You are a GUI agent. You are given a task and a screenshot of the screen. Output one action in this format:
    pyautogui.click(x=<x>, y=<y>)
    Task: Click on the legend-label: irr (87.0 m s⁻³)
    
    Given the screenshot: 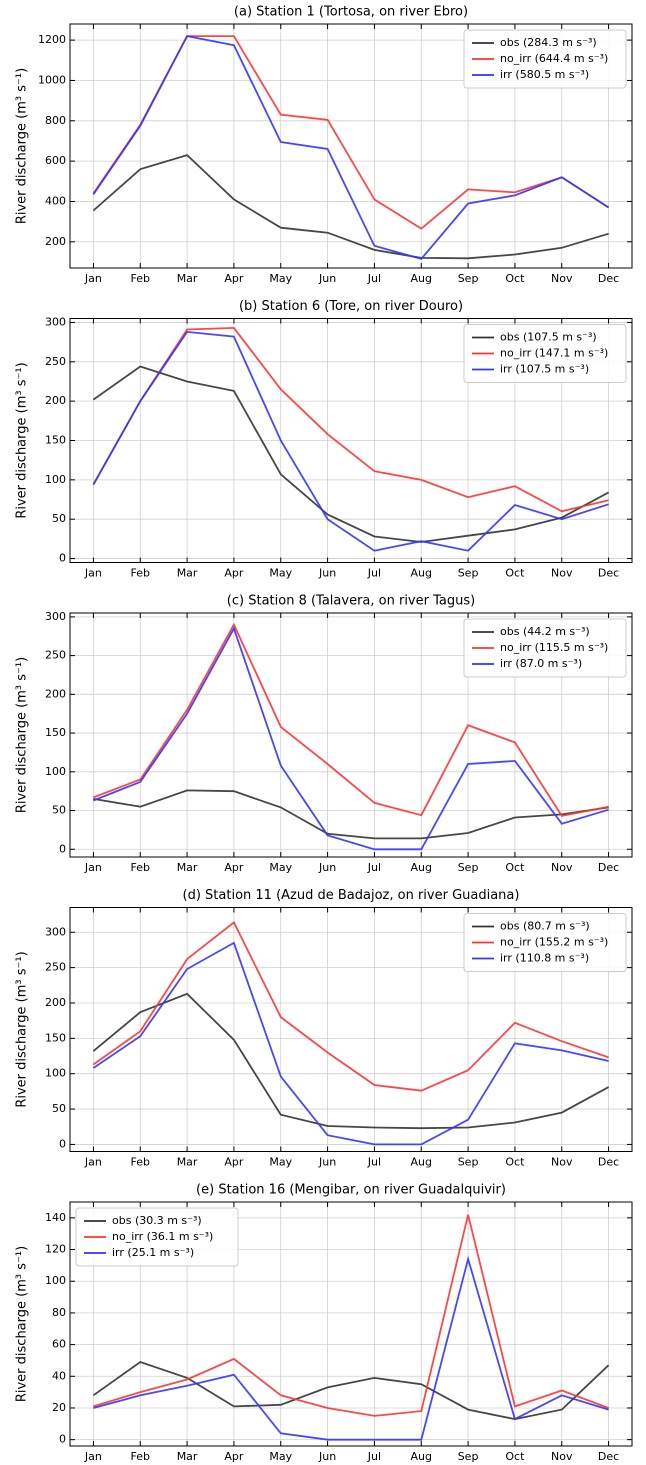 What is the action you would take?
    pyautogui.click(x=541, y=663)
    